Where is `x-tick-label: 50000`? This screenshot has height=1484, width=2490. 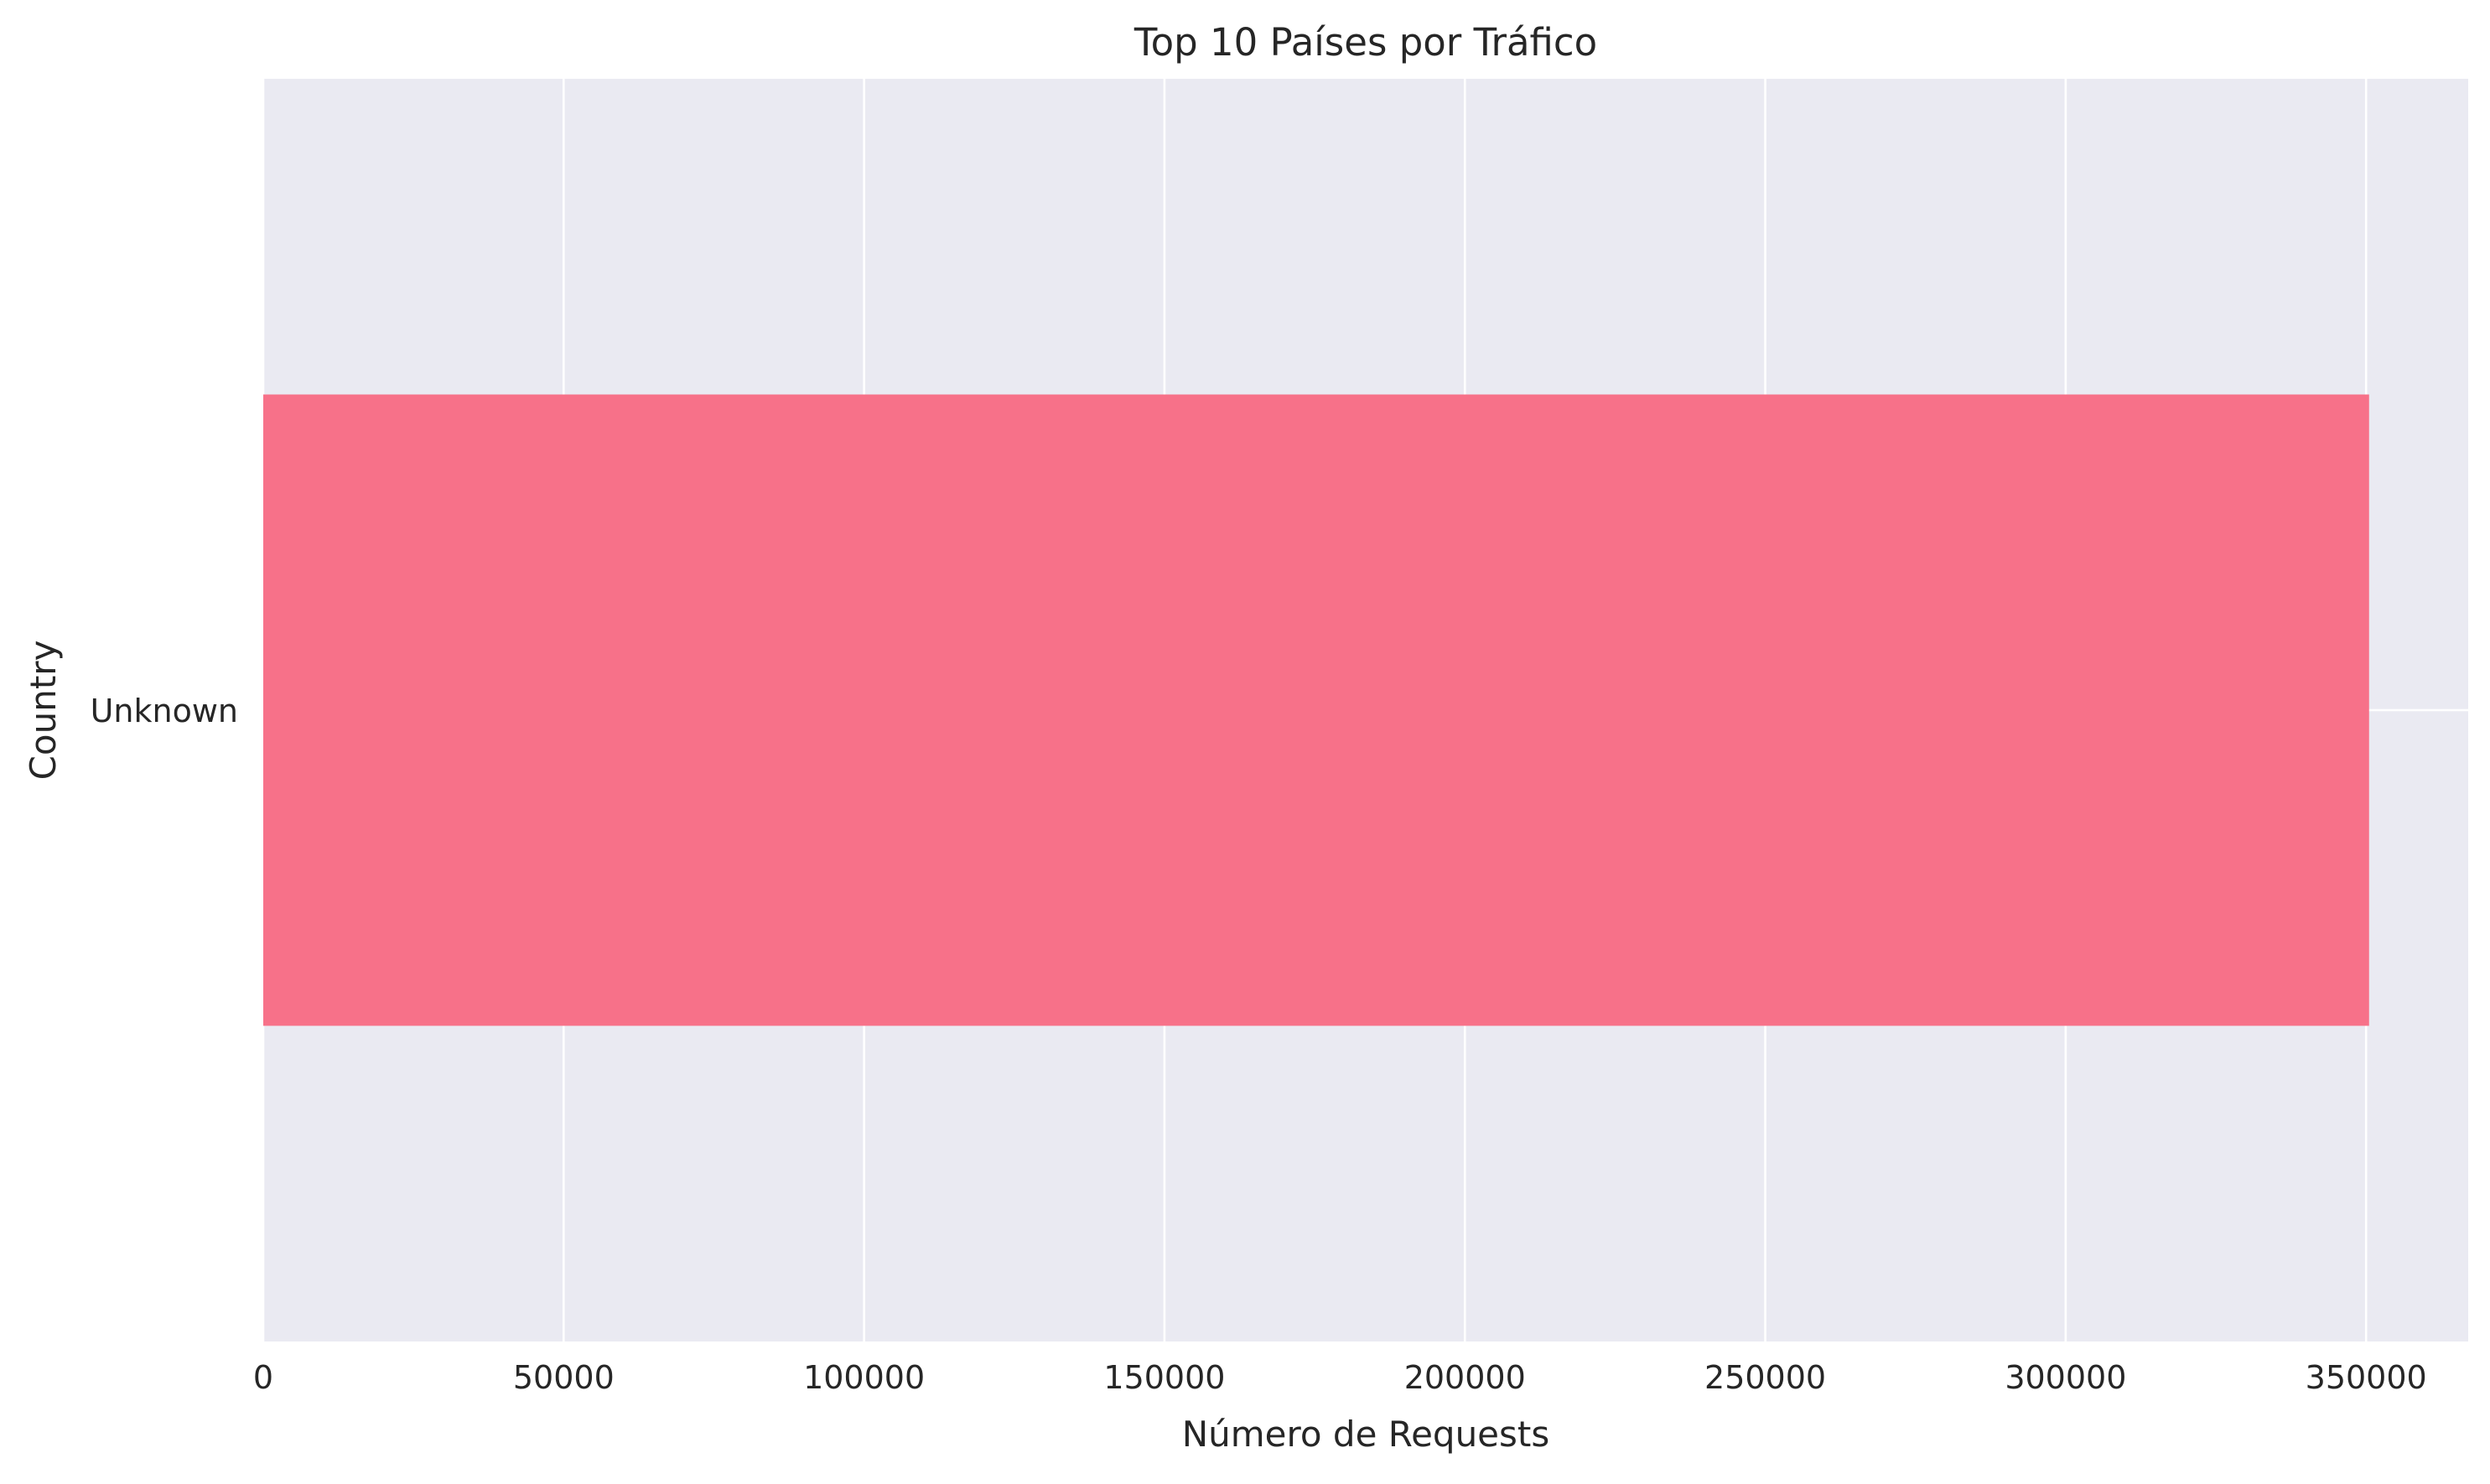 x-tick-label: 50000 is located at coordinates (564, 1377).